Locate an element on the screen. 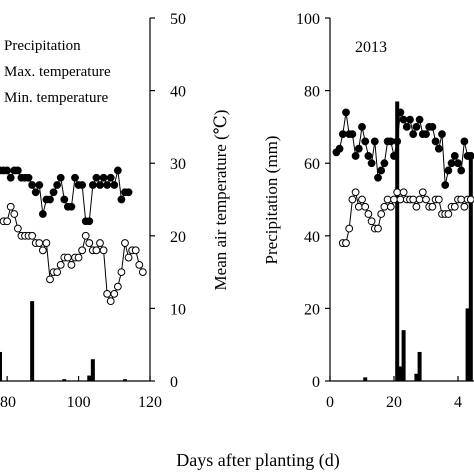 This screenshot has width=474, height=474. y-left-tick-label: 60 is located at coordinates (312, 164).